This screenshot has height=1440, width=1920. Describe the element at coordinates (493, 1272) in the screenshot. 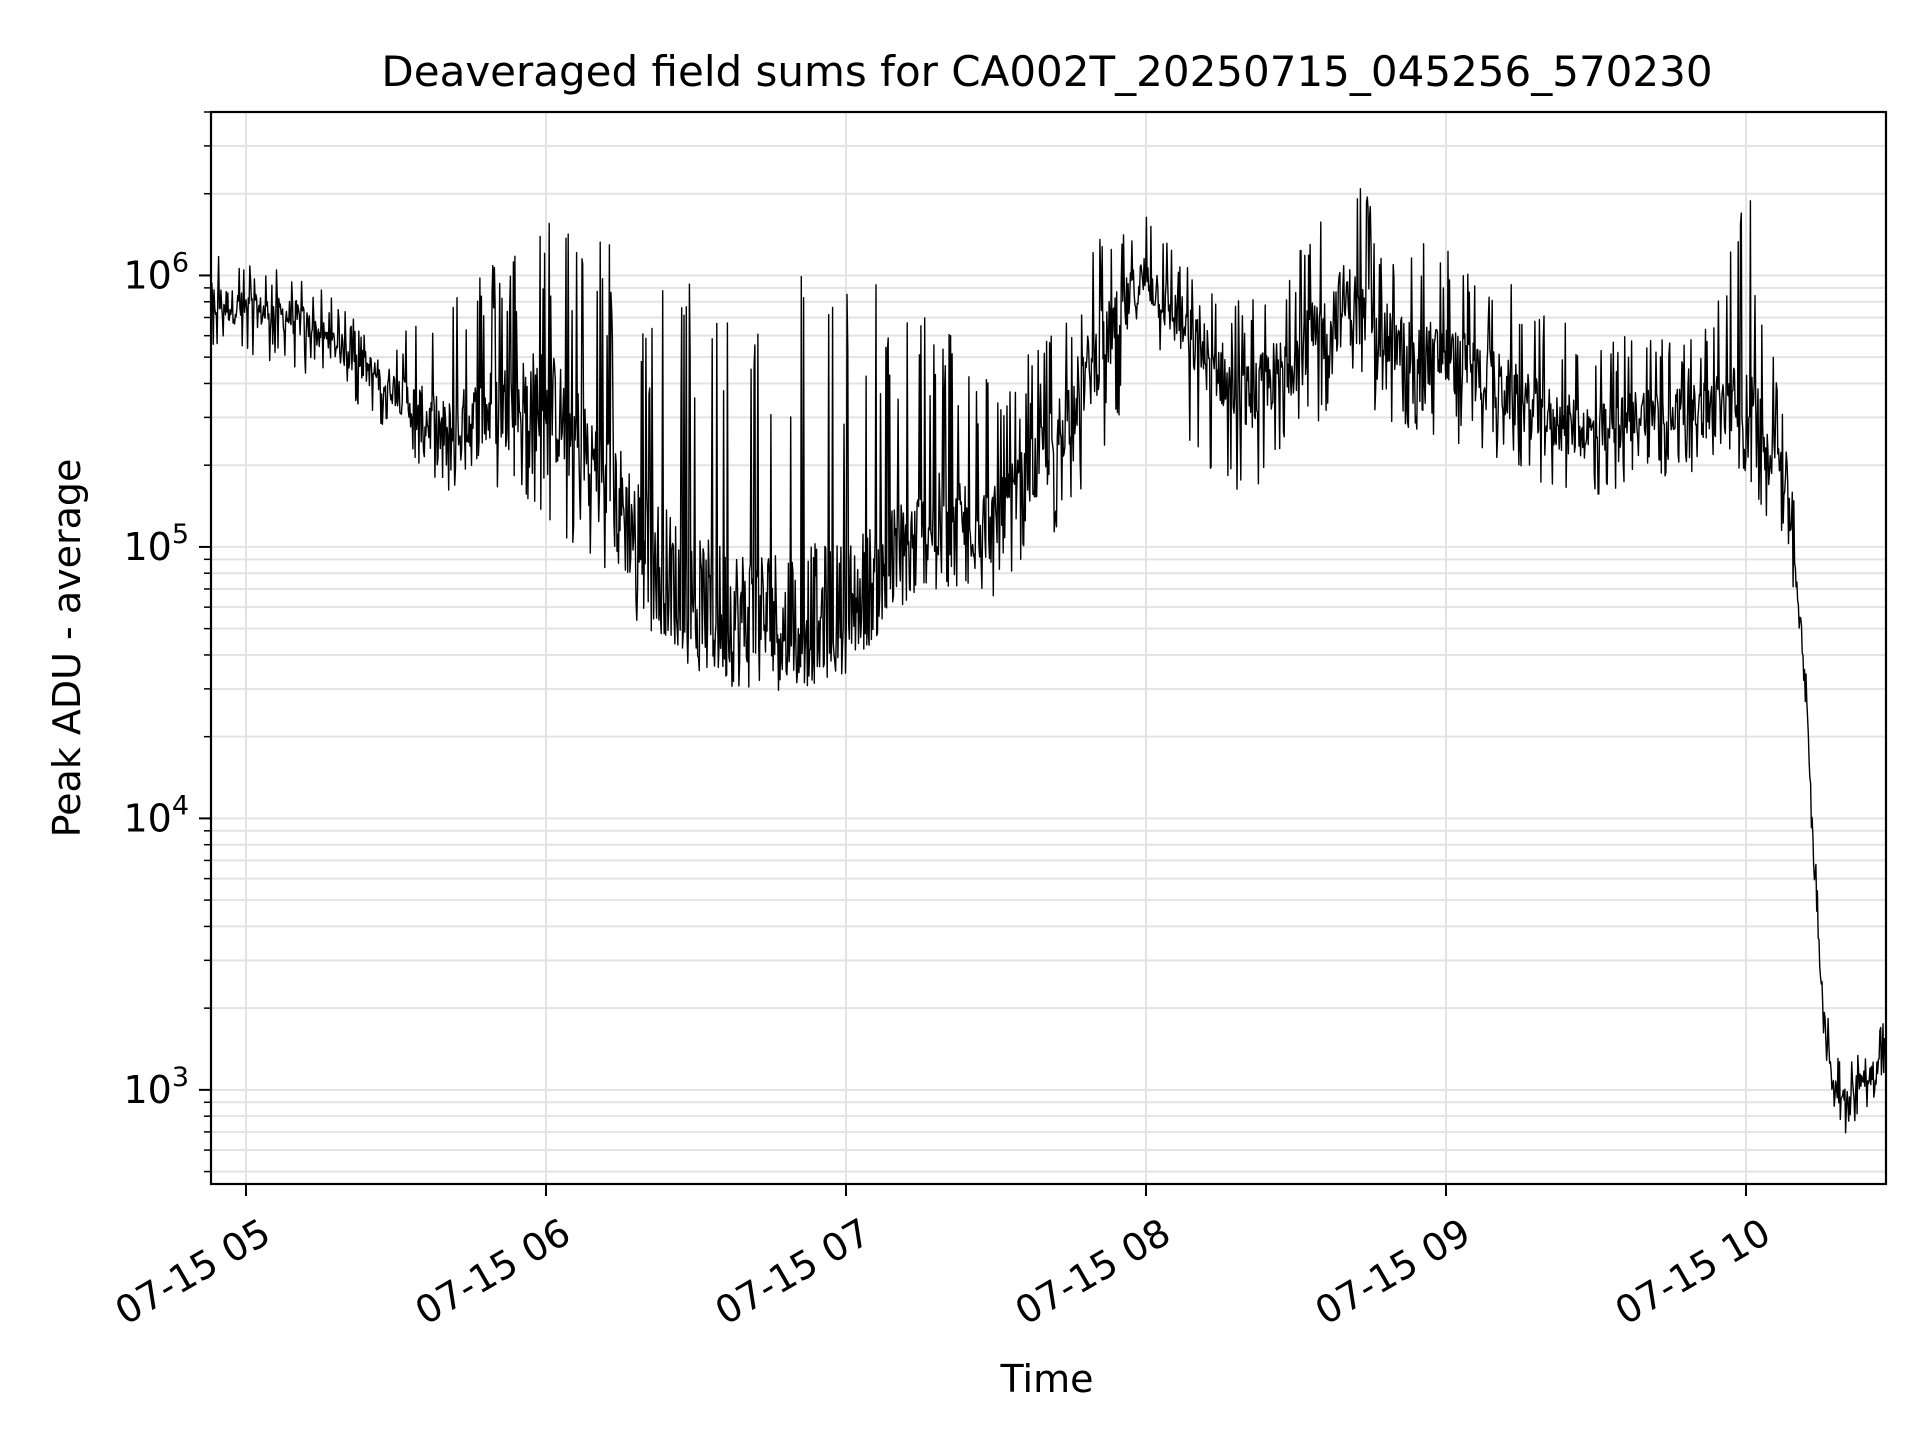

I see `x-tick-label: 07-15 06` at that location.